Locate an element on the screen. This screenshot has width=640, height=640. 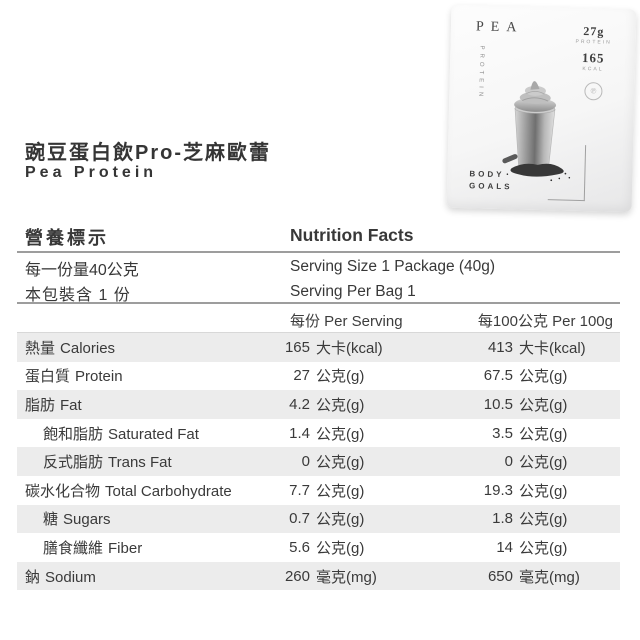
row-label-en: Fat is located at coordinates (71, 405).